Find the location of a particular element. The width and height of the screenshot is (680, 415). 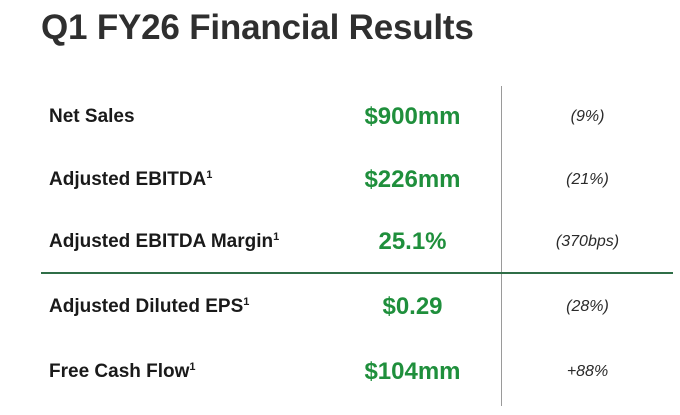

metric-label: Adjusted Diluted EPS1 is located at coordinates (149, 306).